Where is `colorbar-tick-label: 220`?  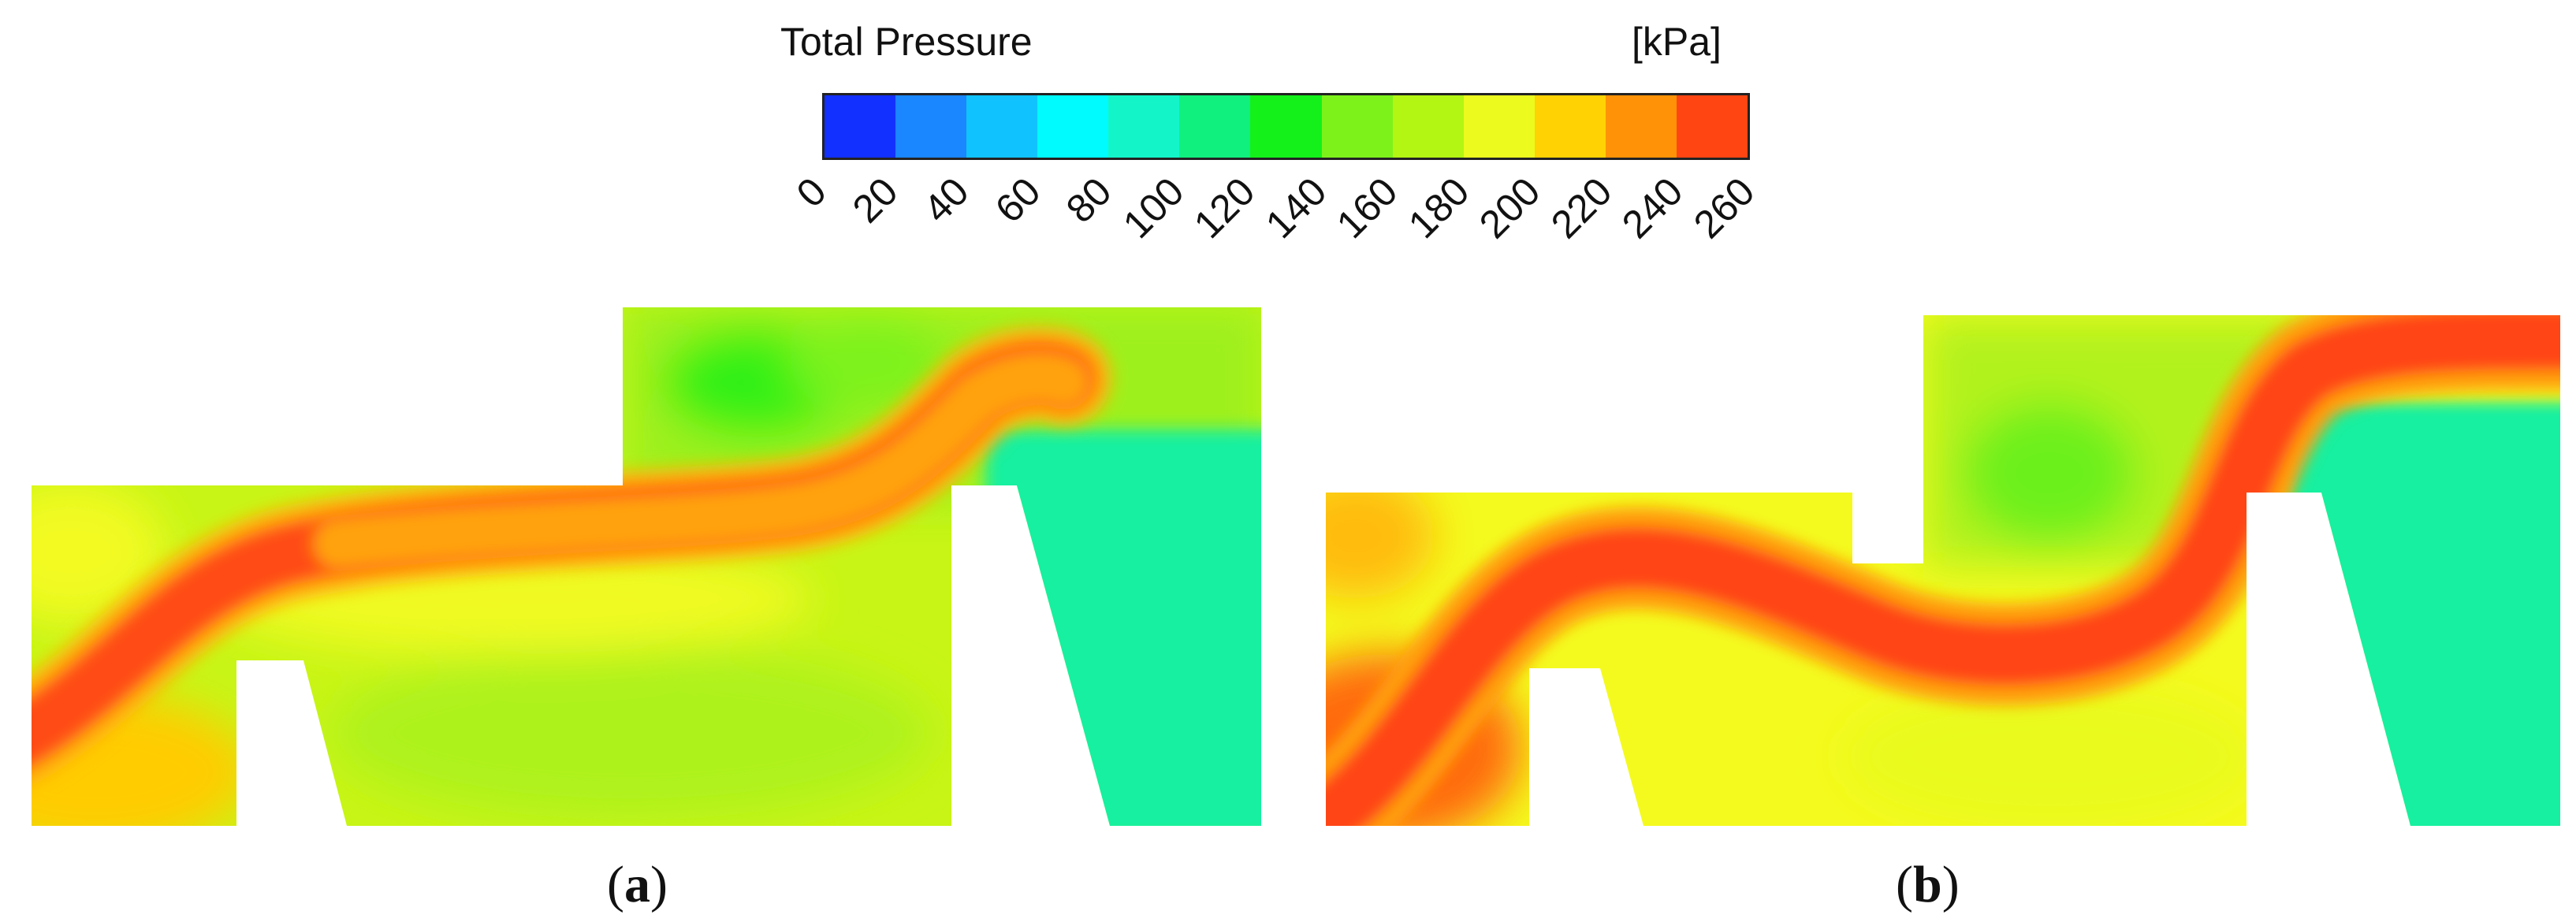
colorbar-tick-label: 220 is located at coordinates (1581, 208).